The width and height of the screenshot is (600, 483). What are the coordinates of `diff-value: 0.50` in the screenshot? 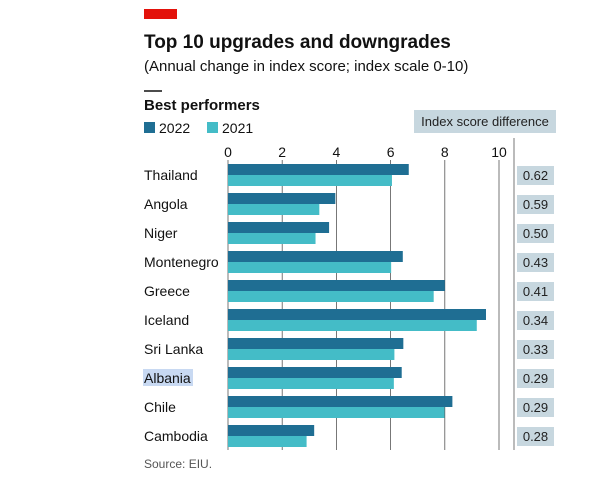 It's located at (535, 233).